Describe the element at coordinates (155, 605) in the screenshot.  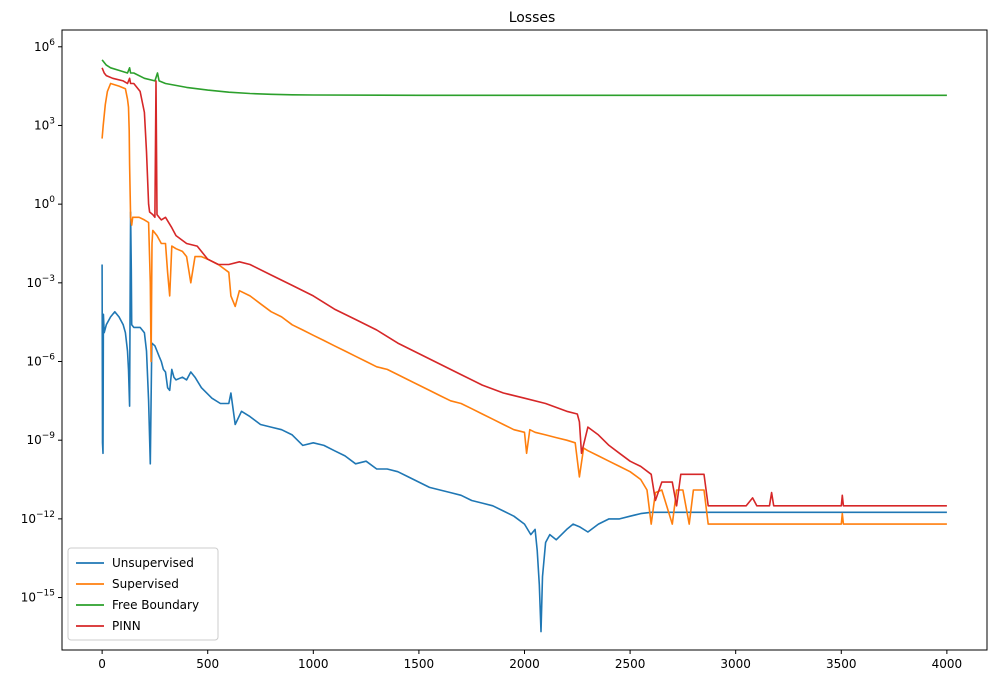
I see `legend-label-2: Free Boundary` at that location.